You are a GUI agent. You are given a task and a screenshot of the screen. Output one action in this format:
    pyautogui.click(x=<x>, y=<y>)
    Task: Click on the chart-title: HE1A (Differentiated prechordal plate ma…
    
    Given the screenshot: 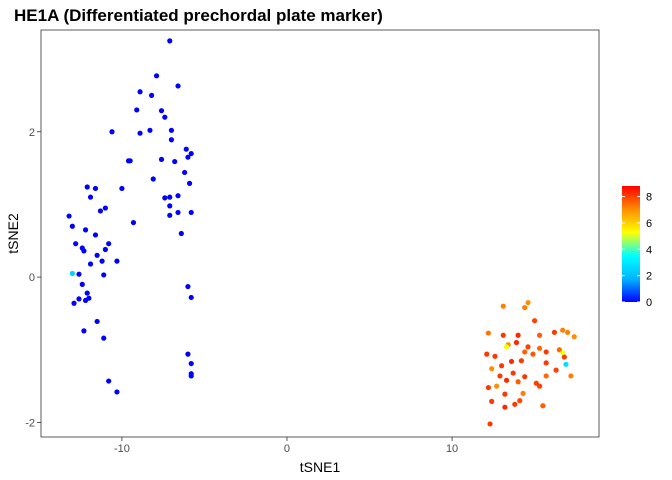 What is the action you would take?
    pyautogui.click(x=198, y=15)
    